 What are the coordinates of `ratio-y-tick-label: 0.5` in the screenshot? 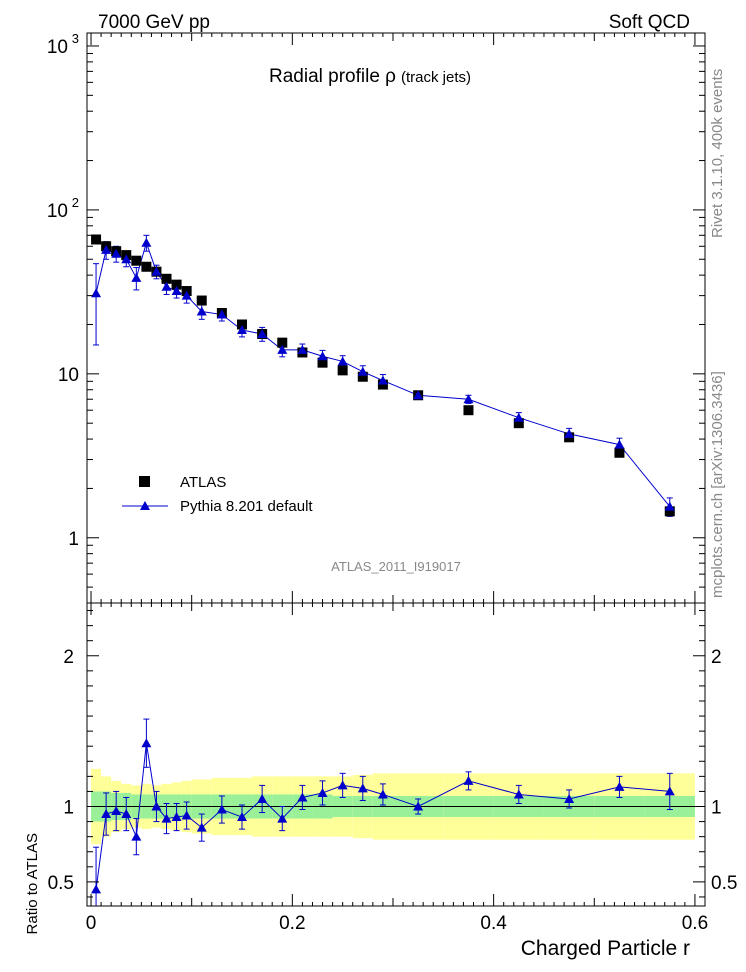 It's located at (61, 883).